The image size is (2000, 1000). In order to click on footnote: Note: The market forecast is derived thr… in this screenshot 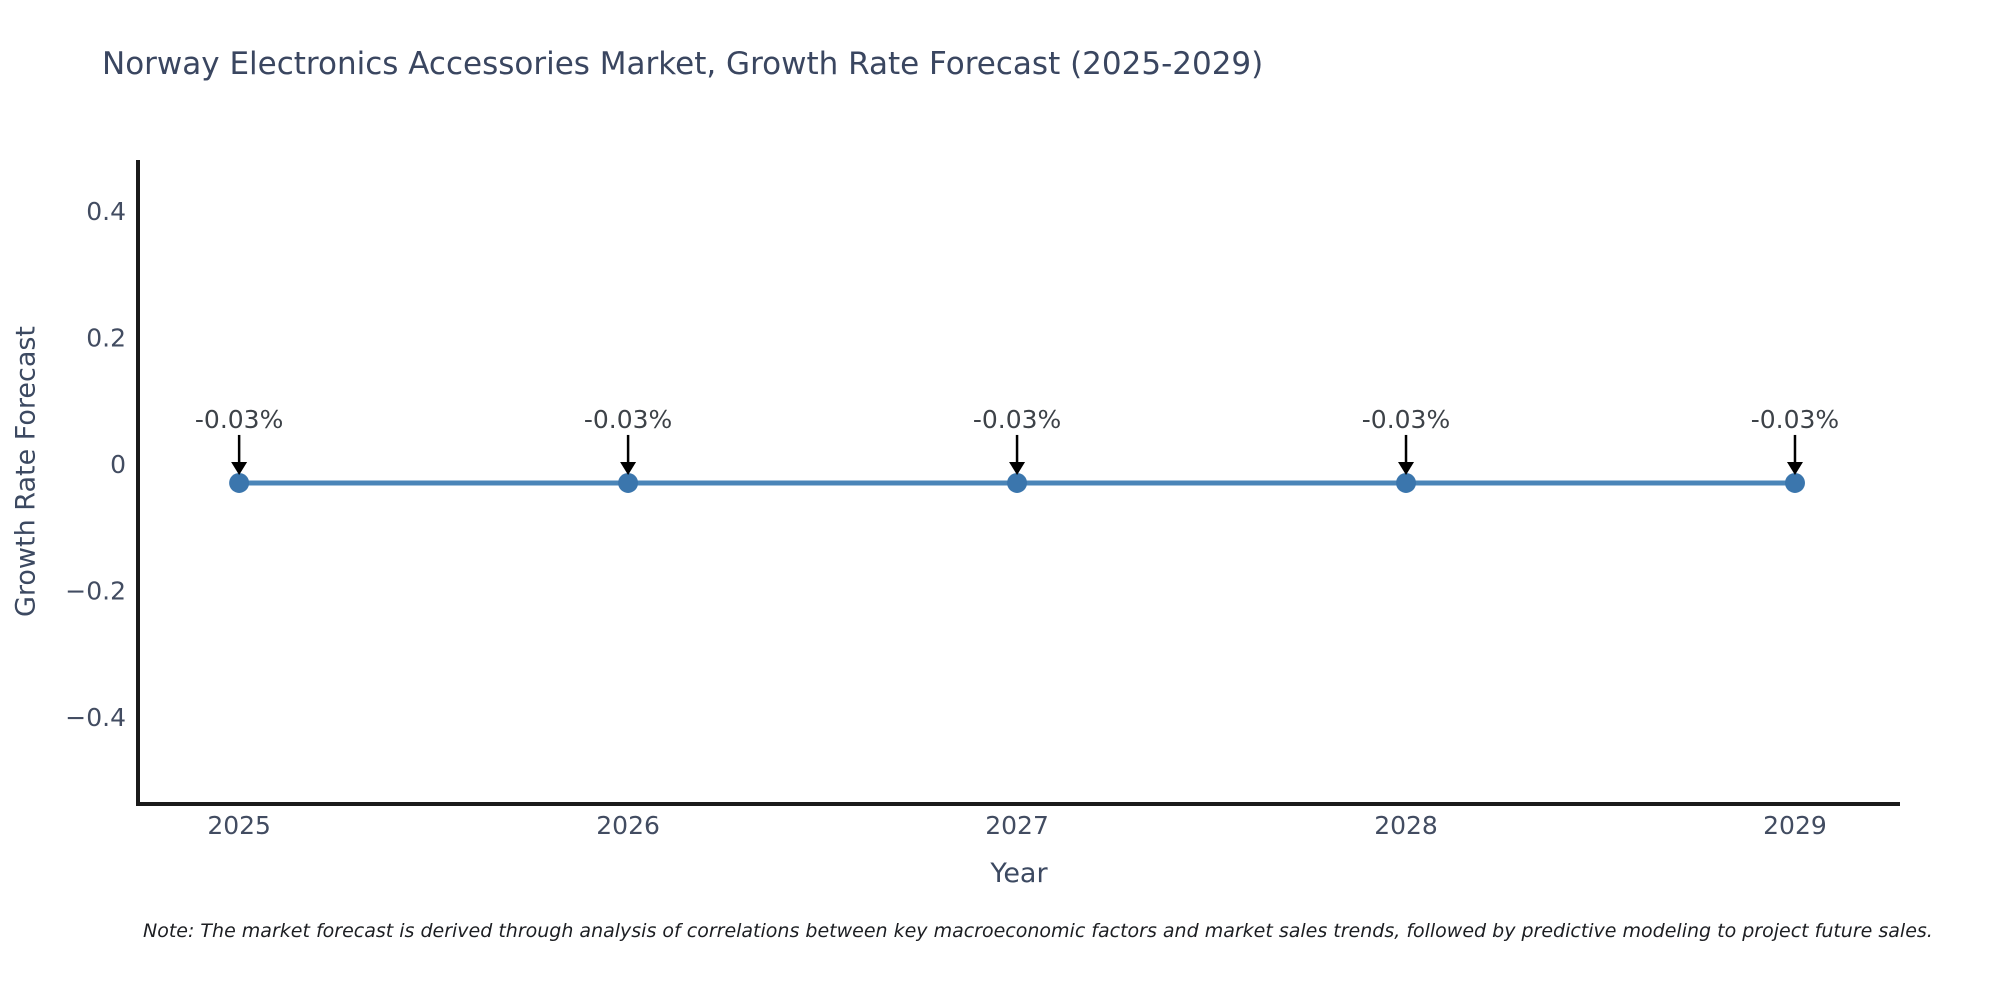, I will do `click(1038, 931)`.